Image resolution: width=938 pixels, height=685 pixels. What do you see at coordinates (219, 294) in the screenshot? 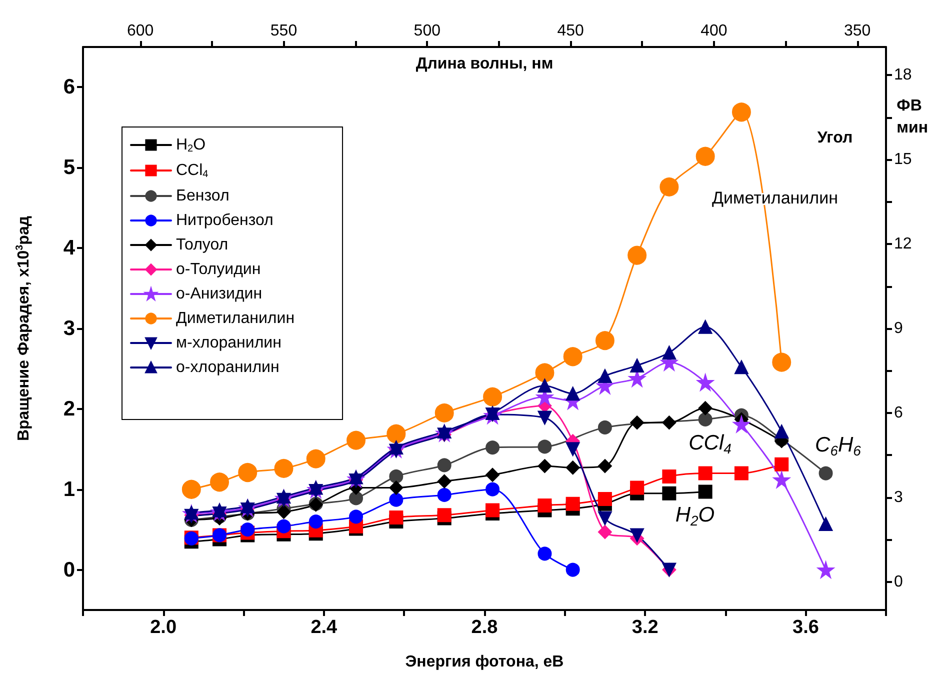
I see `legend-label: о-Анизидин` at bounding box center [219, 294].